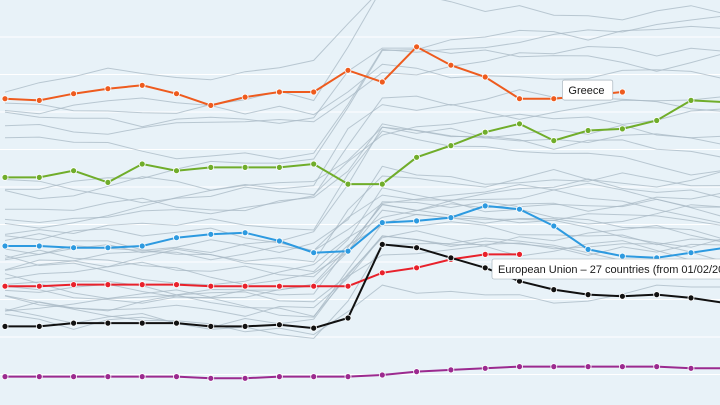  I want to click on european-union-27-countries-label-box, so click(605, 269).